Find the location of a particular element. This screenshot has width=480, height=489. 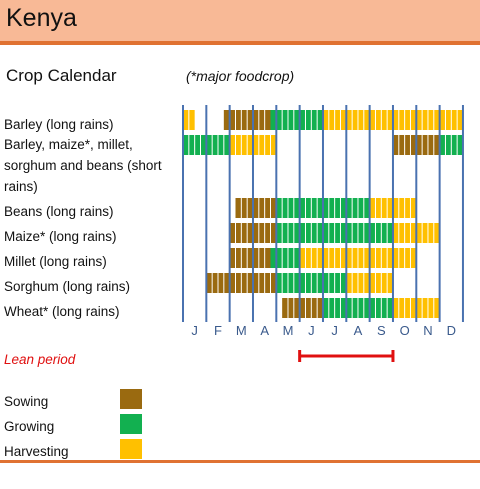

month-label: N is located at coordinates (427, 330).